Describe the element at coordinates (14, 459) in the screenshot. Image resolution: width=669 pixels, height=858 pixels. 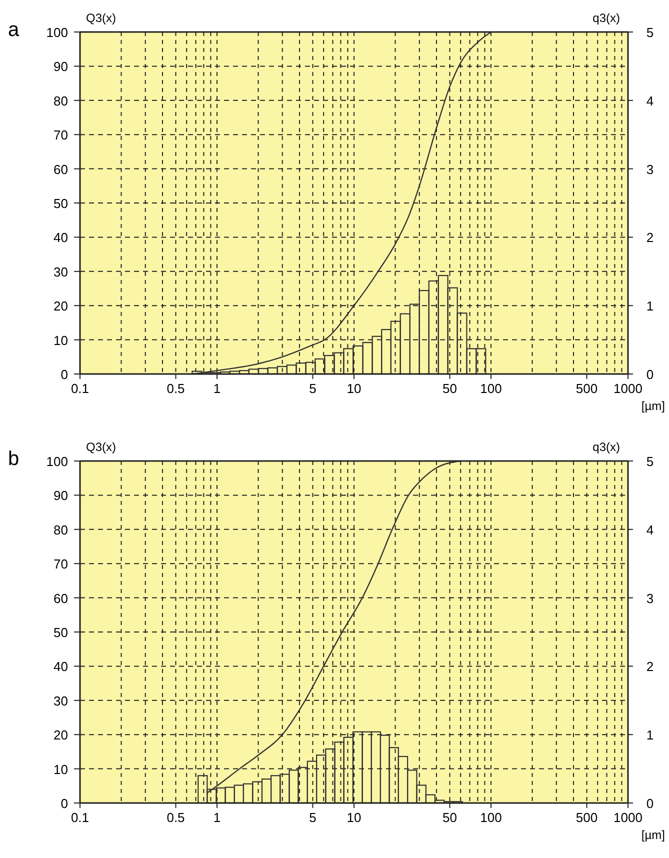
I see `chart-title: b` at that location.